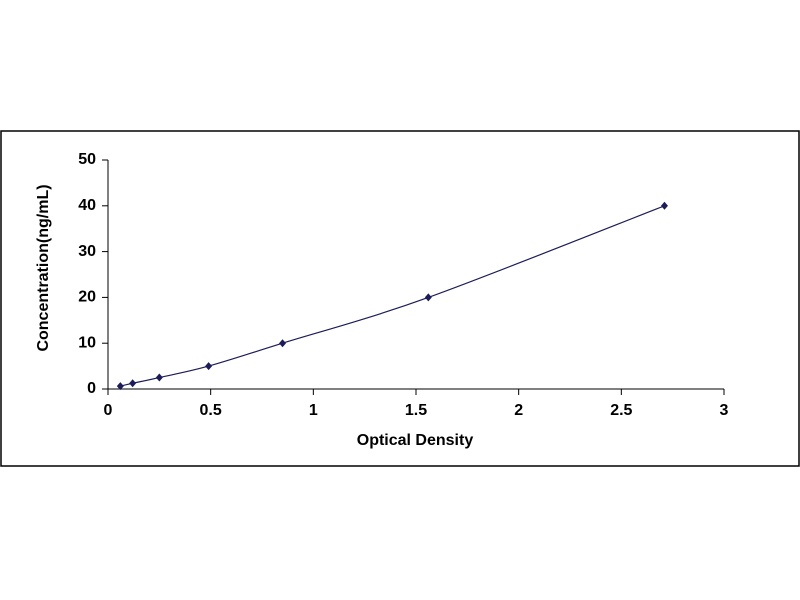 The width and height of the screenshot is (800, 600). What do you see at coordinates (621, 410) in the screenshot?
I see `x-tick-label: 2.5` at bounding box center [621, 410].